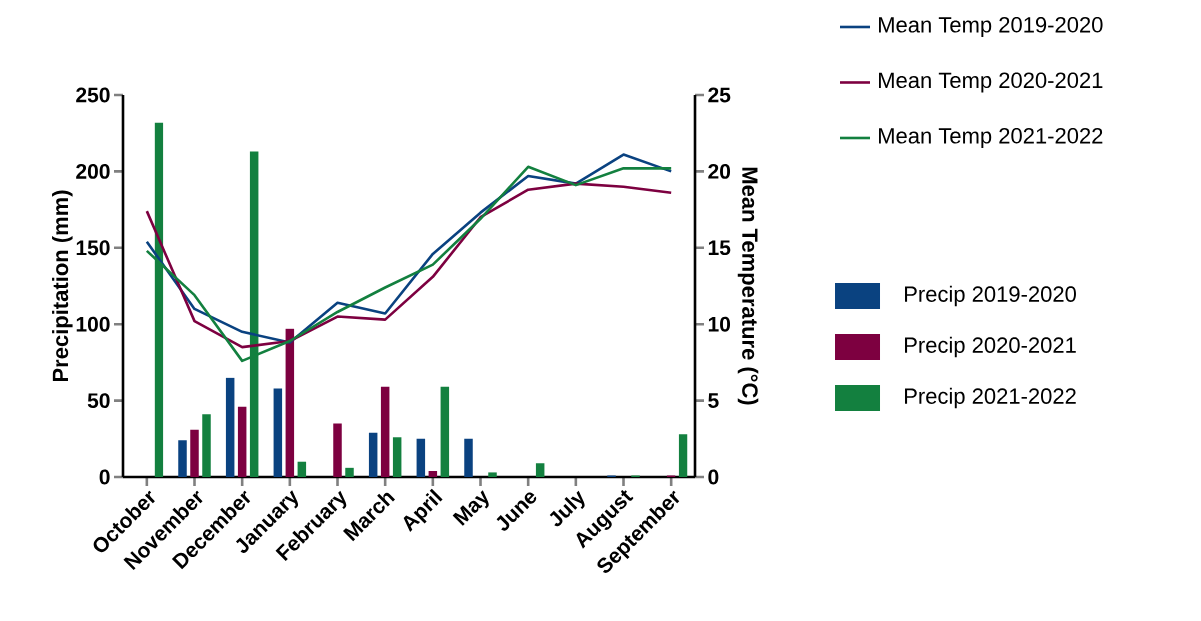 The image size is (1201, 621). Describe the element at coordinates (93, 171) in the screenshot. I see `y-tick-label: 200` at that location.